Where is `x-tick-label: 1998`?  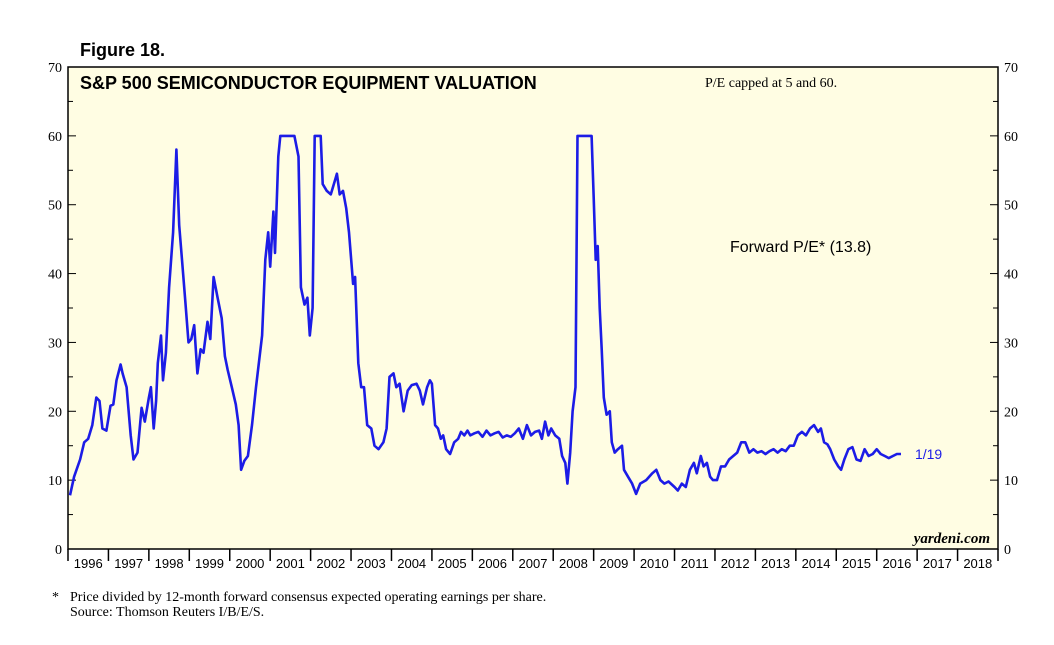 x-tick-label: 1998 is located at coordinates (169, 563).